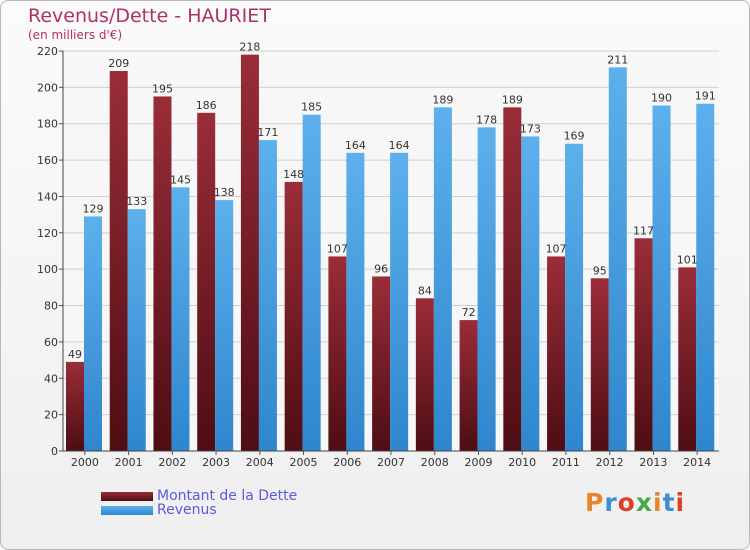 This screenshot has height=550, width=750. I want to click on x-tick-label: 2005, so click(304, 462).